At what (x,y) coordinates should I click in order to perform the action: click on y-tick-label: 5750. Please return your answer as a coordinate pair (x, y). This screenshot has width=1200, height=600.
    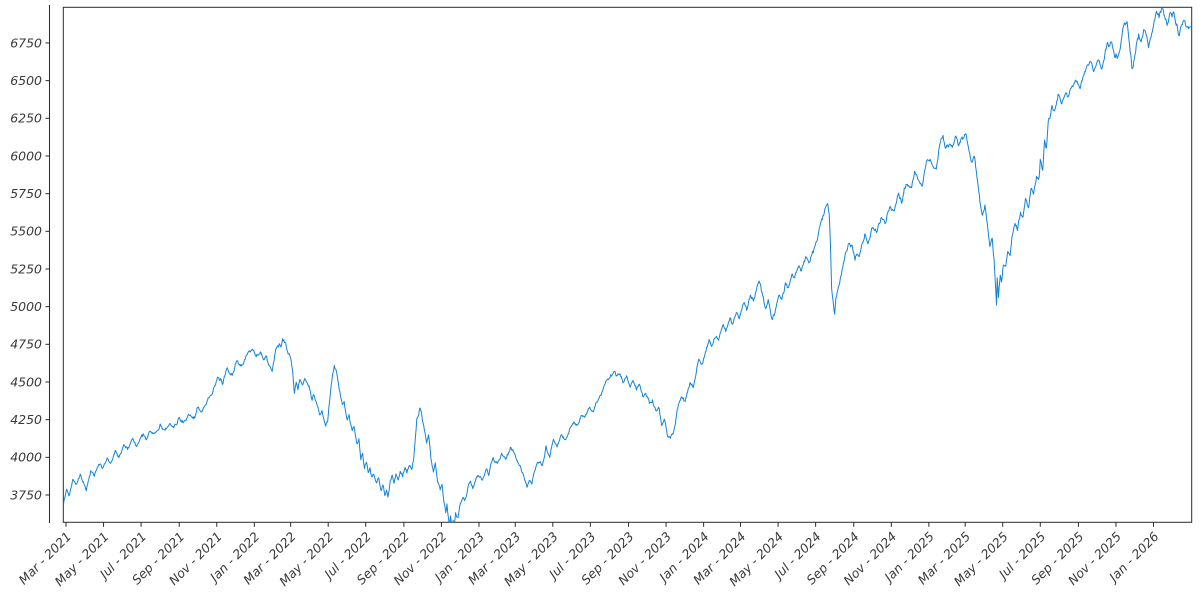
    Looking at the image, I should click on (26, 193).